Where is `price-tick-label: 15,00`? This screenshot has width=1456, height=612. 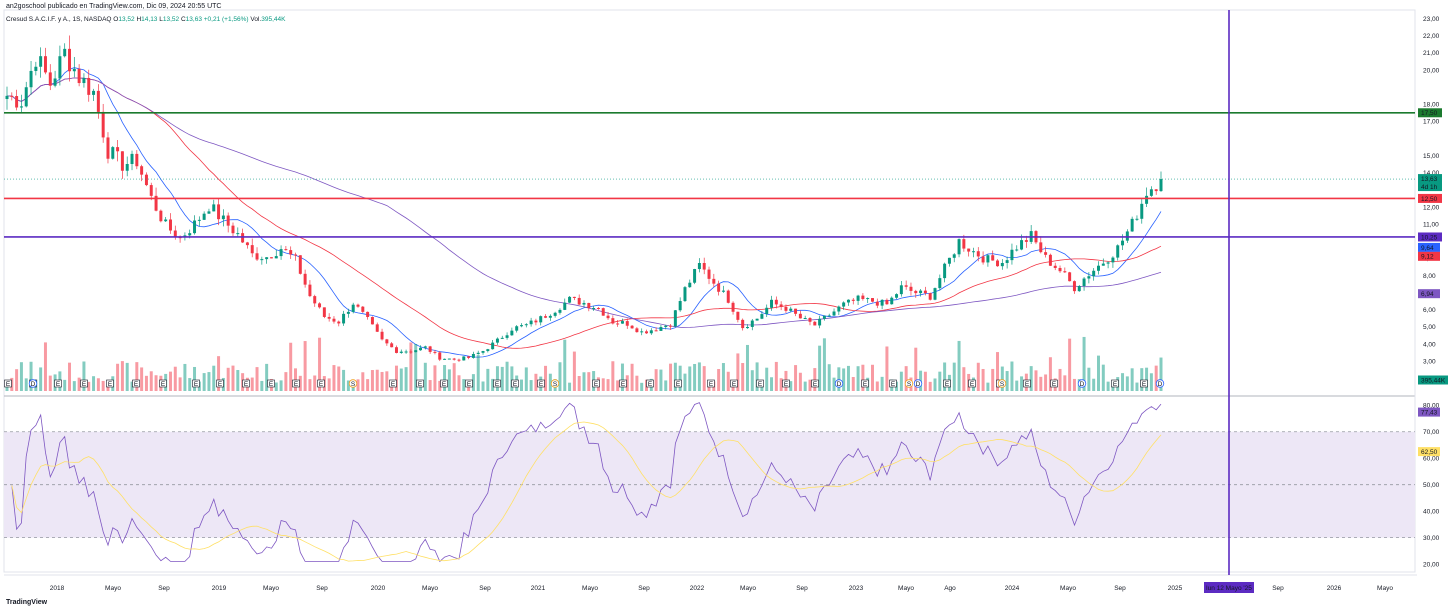
price-tick-label: 15,00 is located at coordinates (1431, 156).